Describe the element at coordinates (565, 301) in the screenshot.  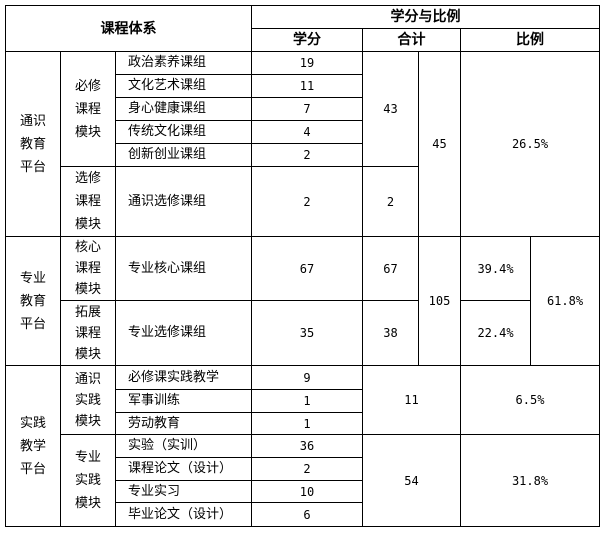
I see `ratio-cell: 61.8%` at that location.